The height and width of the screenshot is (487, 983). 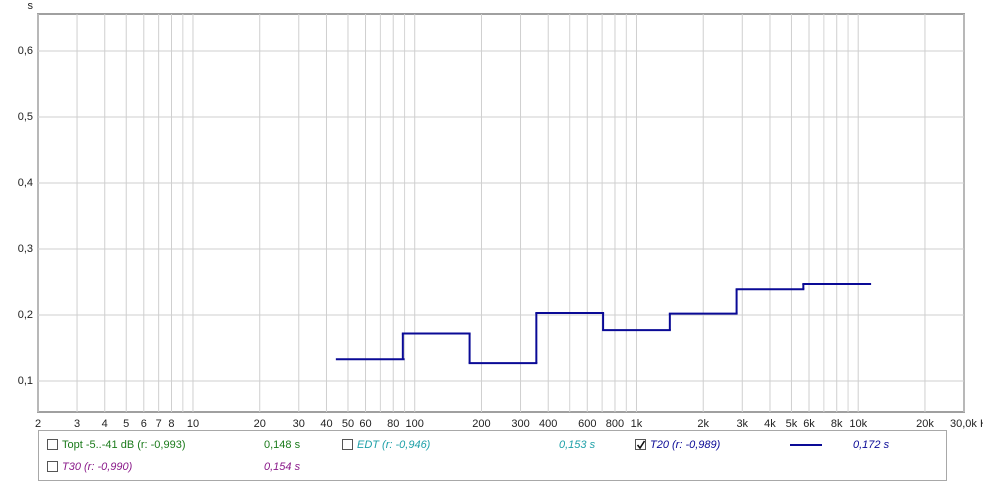 What do you see at coordinates (792, 424) in the screenshot?
I see `x-tick-label: 5k` at bounding box center [792, 424].